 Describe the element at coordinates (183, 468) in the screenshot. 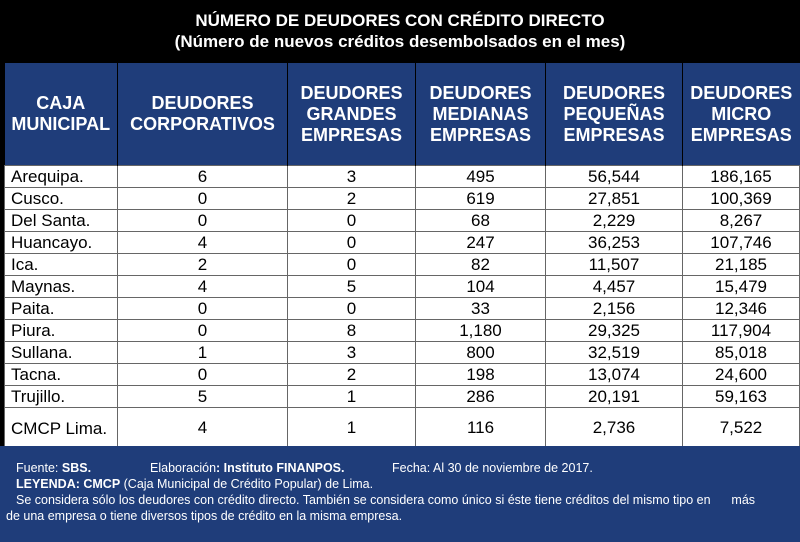

I see `elaboration-label: Elaboración` at that location.